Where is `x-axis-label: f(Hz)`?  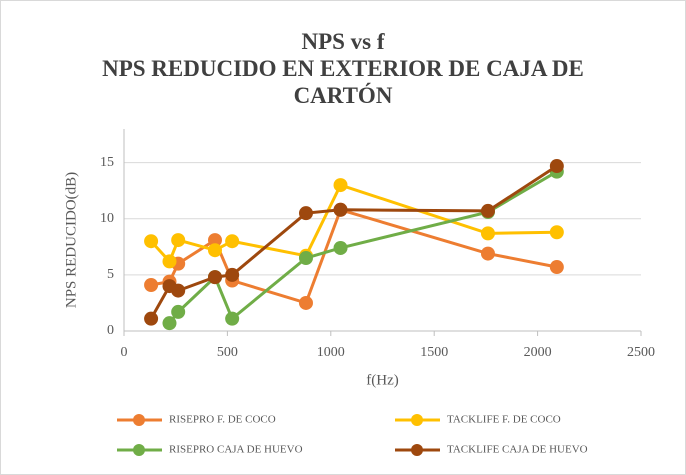
x-axis-label: f(Hz) is located at coordinates (382, 380).